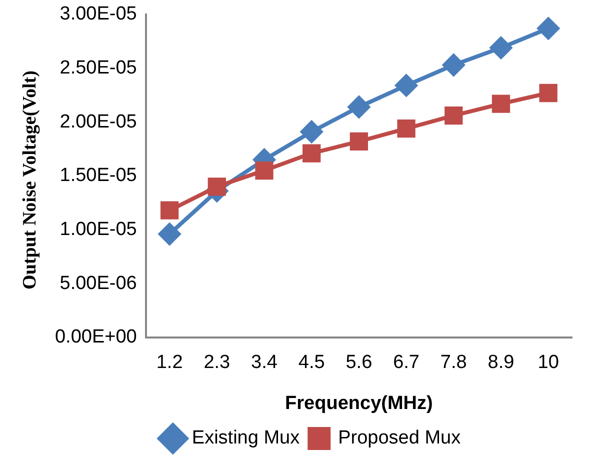 This screenshot has height=466, width=610. I want to click on y-tick-label: 5.00E-06, so click(98, 283).